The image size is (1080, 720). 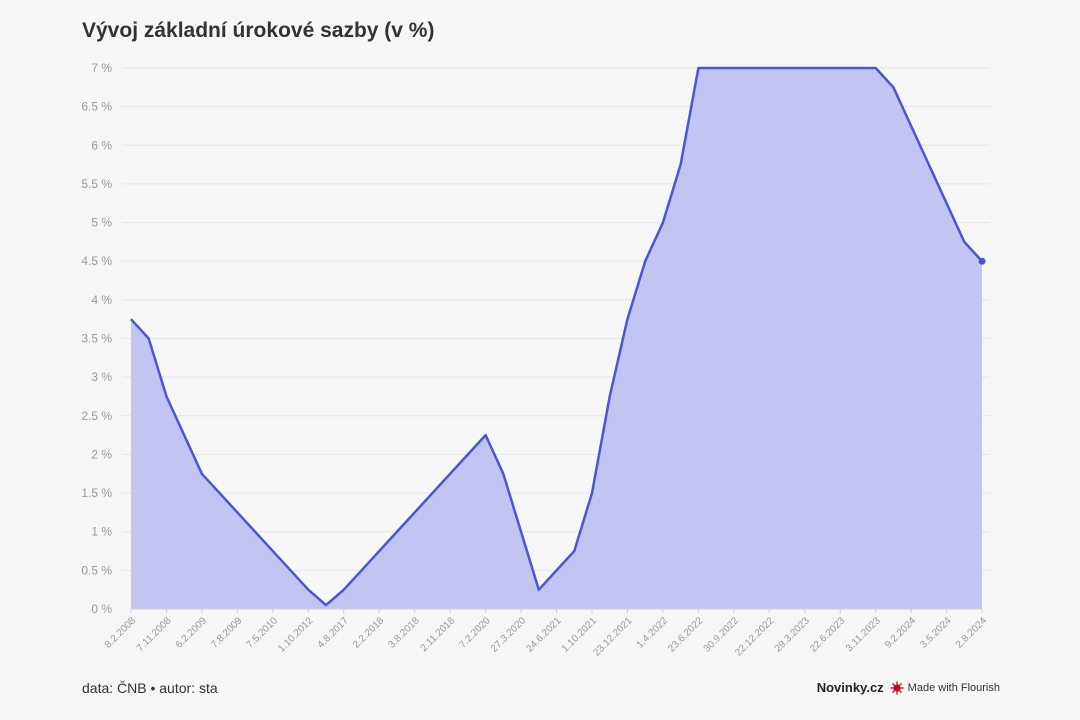 What do you see at coordinates (101, 145) in the screenshot?
I see `y-tick-label: 6 %` at bounding box center [101, 145].